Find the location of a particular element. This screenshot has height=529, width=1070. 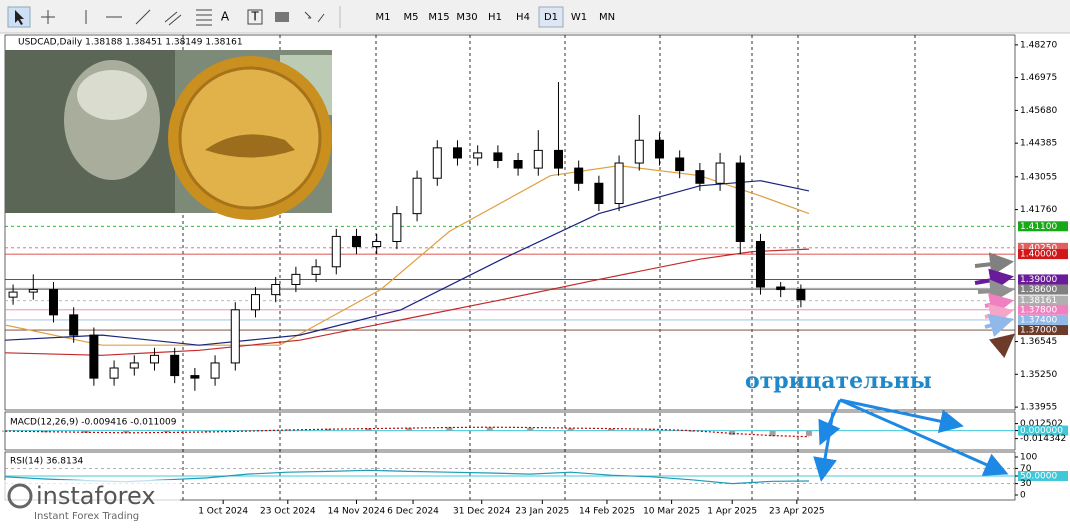

currency-photo is located at coordinates (168, 135).